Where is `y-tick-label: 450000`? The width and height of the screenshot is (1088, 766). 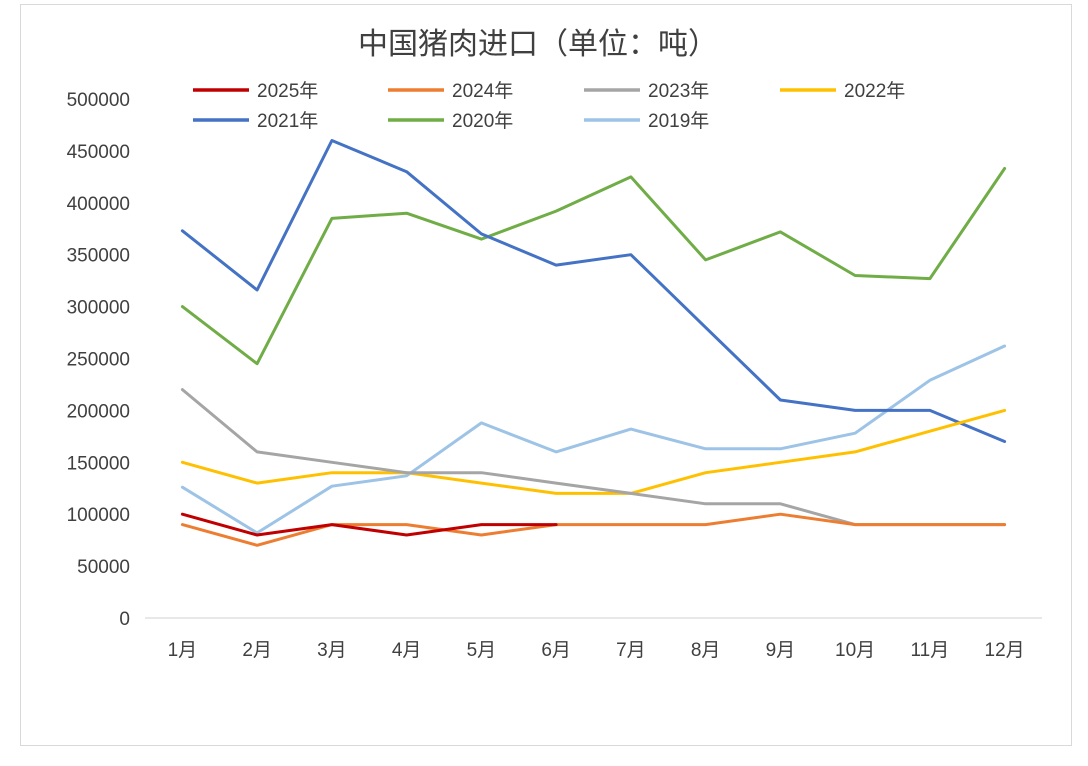
y-tick-label: 450000 is located at coordinates (98, 152).